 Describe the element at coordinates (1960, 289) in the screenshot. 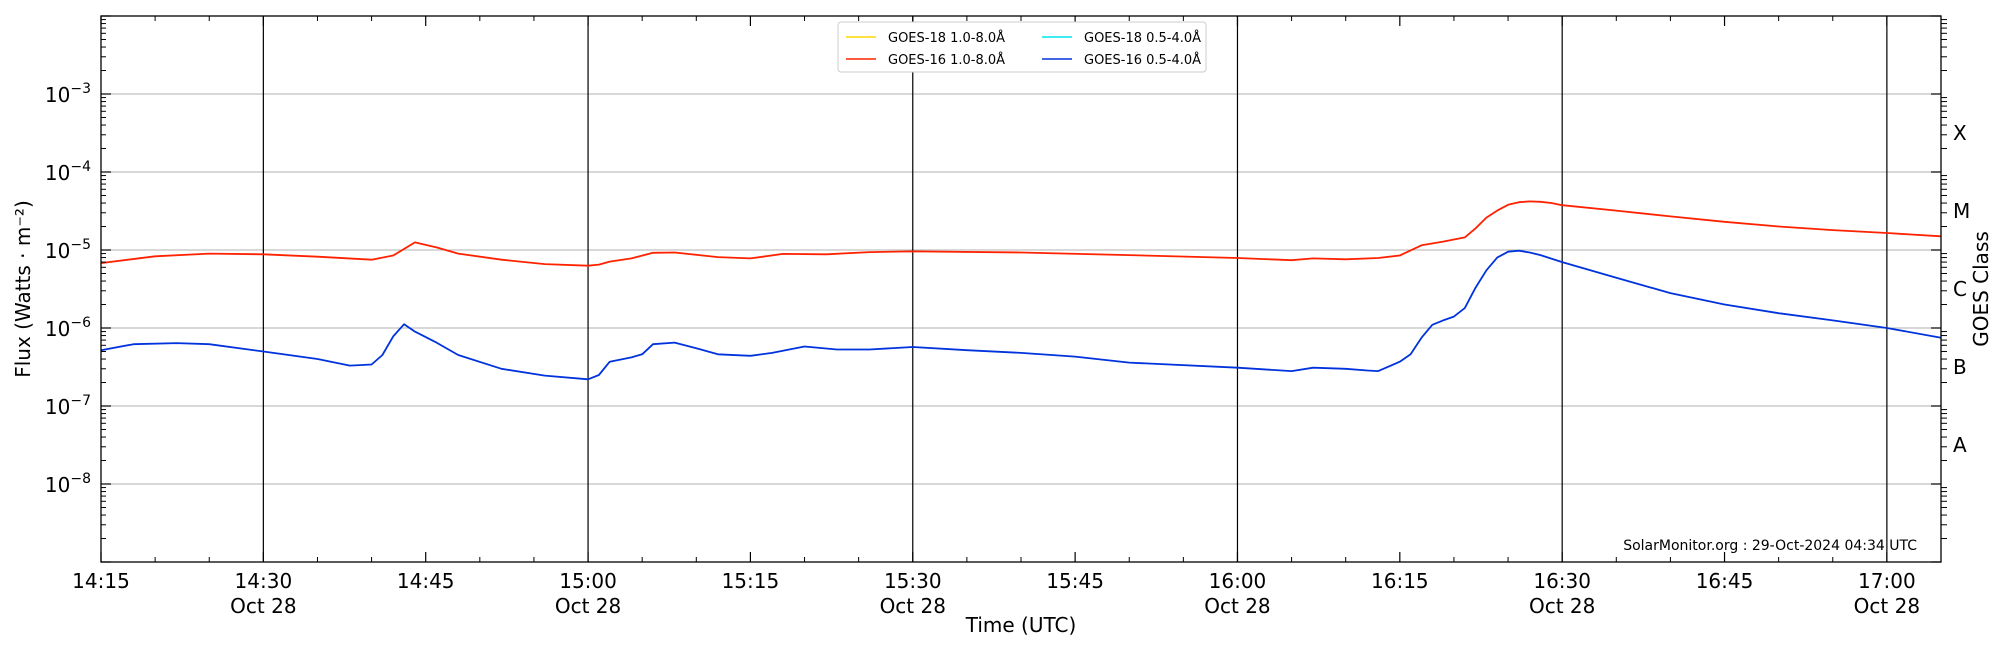

I see `goes-class-label: C` at that location.